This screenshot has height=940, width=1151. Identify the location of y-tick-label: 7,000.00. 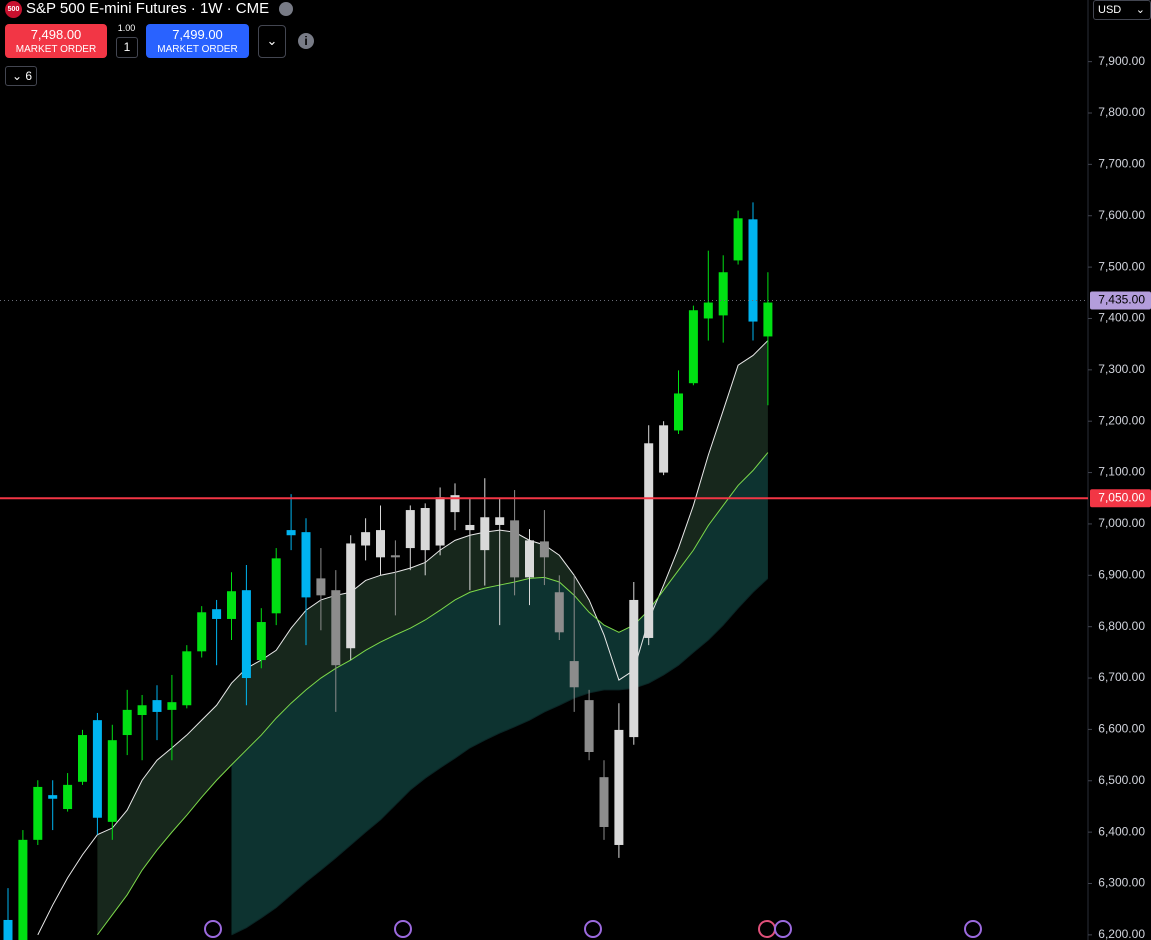
(1121, 523).